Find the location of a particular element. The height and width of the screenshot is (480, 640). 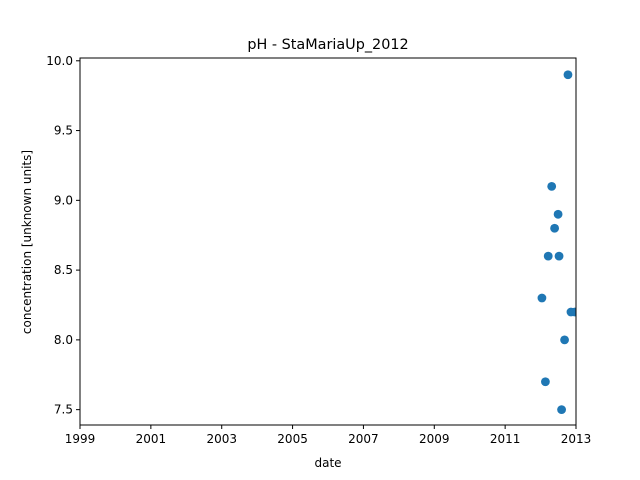

y-tick-label: 9.5 is located at coordinates (63, 131).